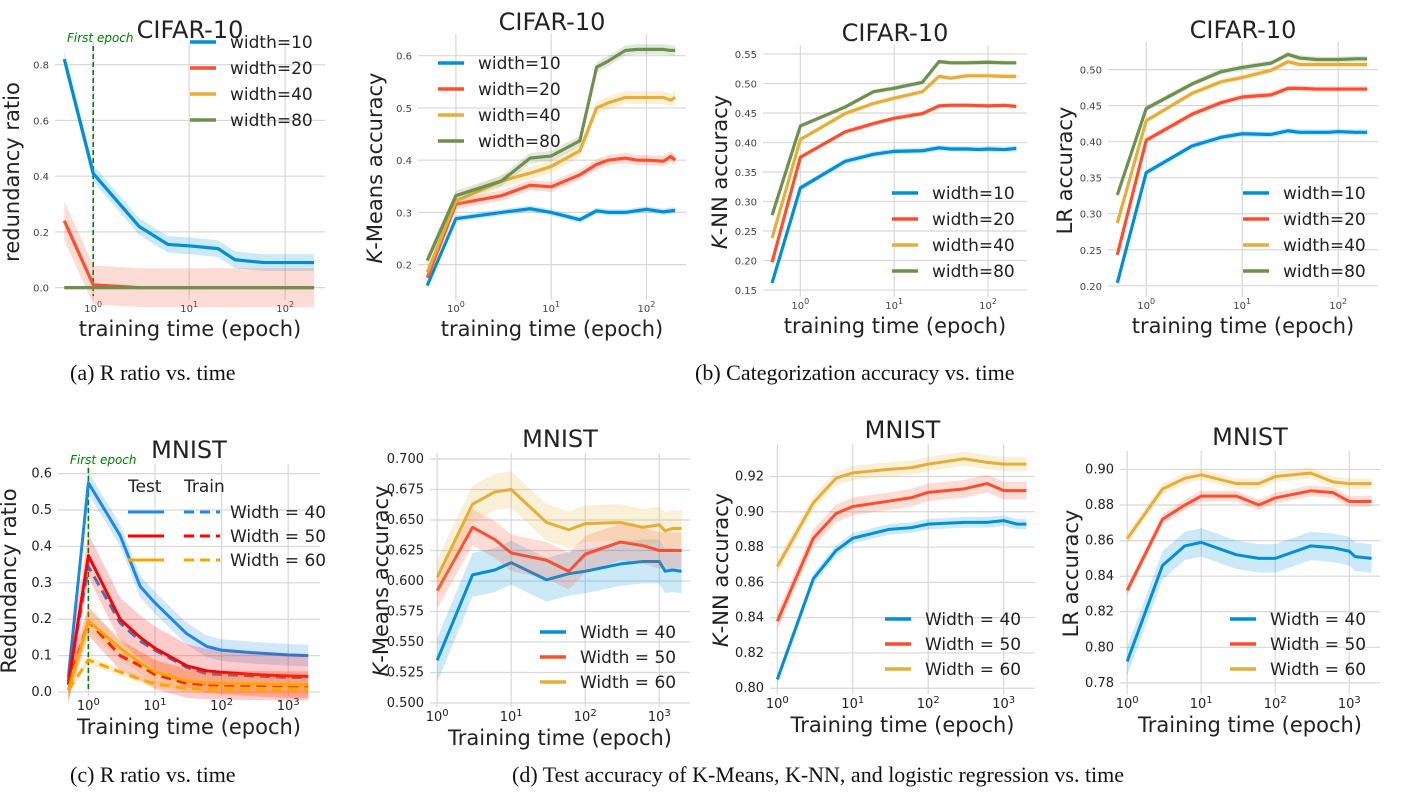  I want to click on y-tick-label: 0.600, so click(405, 581).